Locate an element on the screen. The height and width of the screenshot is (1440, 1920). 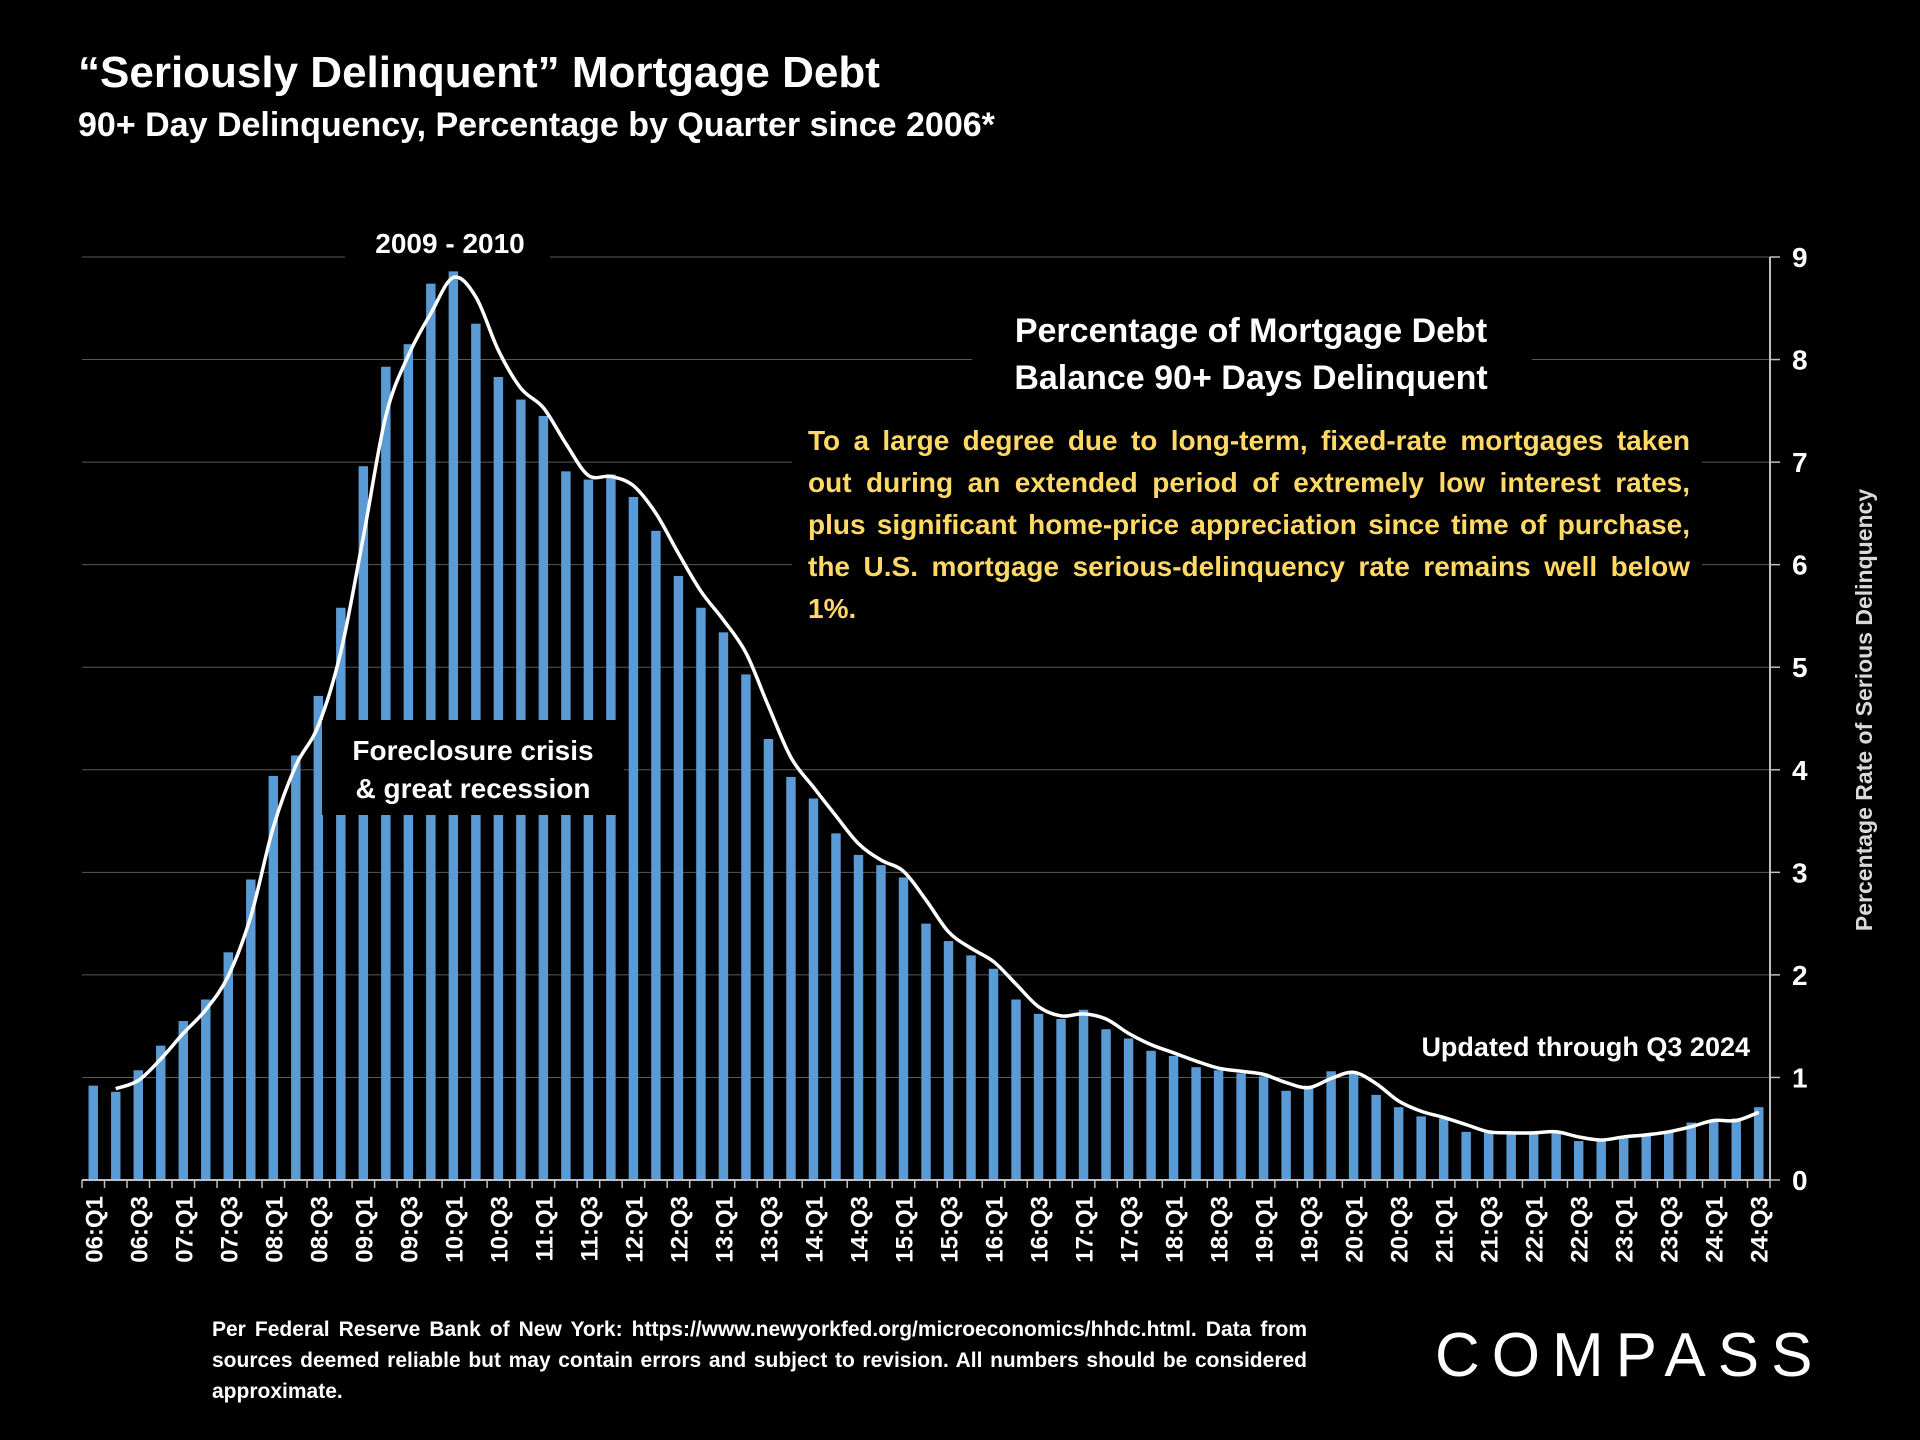
x-tick-label: 06:Q3 is located at coordinates (139, 1229).